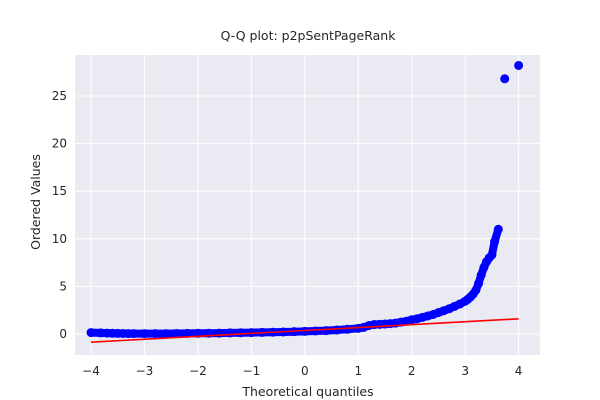  What do you see at coordinates (309, 35) in the screenshot?
I see `chart-title: Q-Q plot: p2pSentPageRank` at bounding box center [309, 35].